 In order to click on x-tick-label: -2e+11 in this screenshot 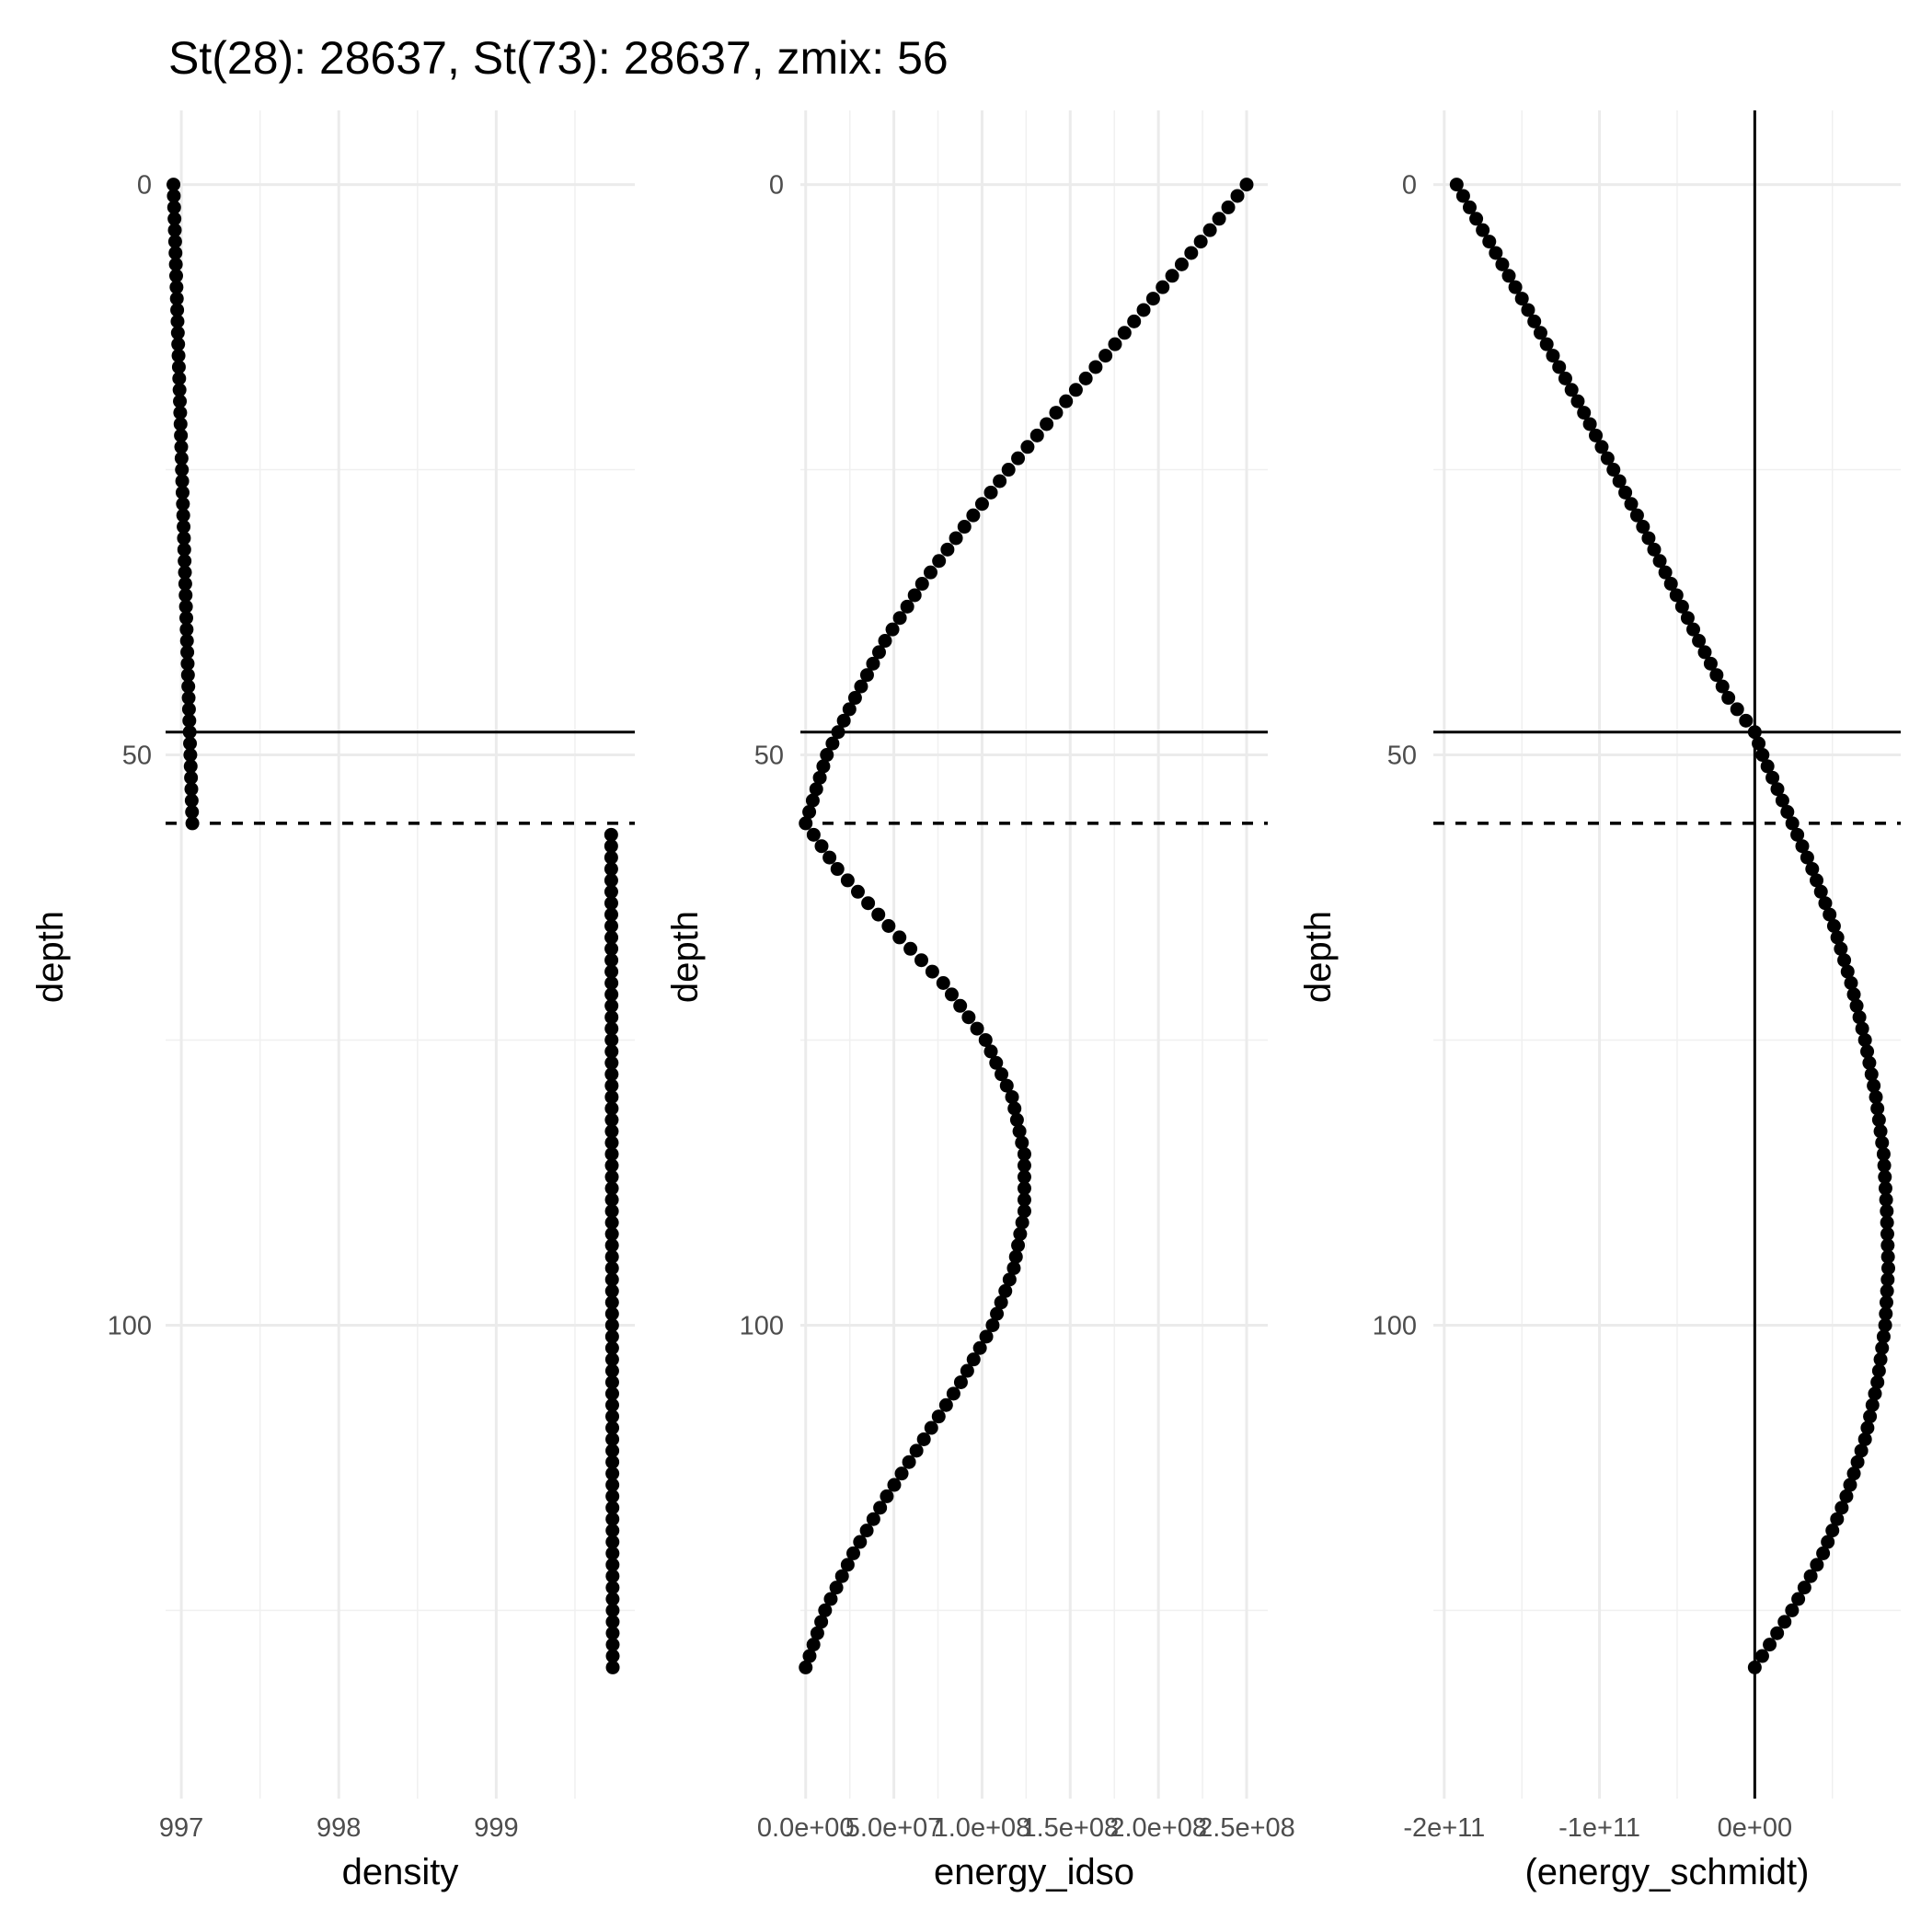, I will do `click(1444, 1828)`.